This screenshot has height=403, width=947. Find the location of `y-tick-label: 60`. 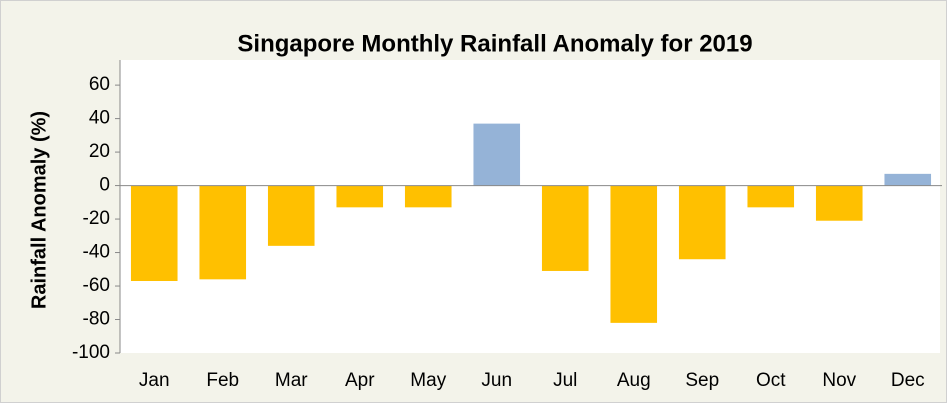

y-tick-label: 60 is located at coordinates (99, 84).